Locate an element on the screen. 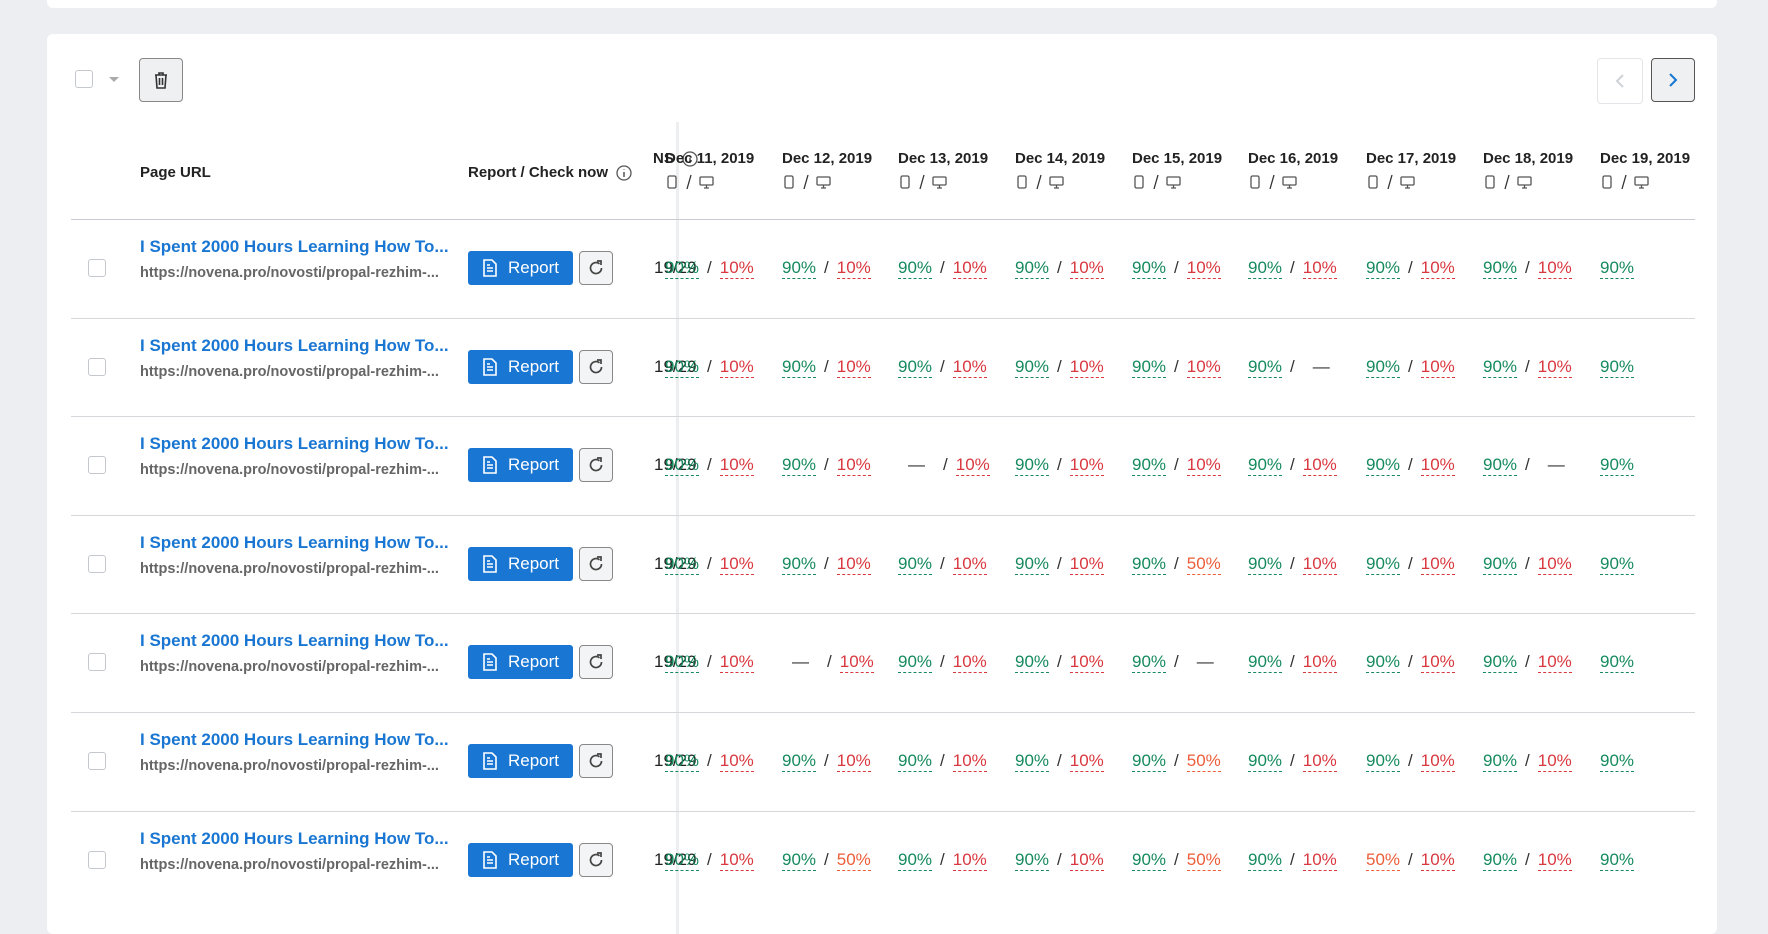 The height and width of the screenshot is (934, 1768). header-date: Dec 14, 2019 is located at coordinates (1060, 158).